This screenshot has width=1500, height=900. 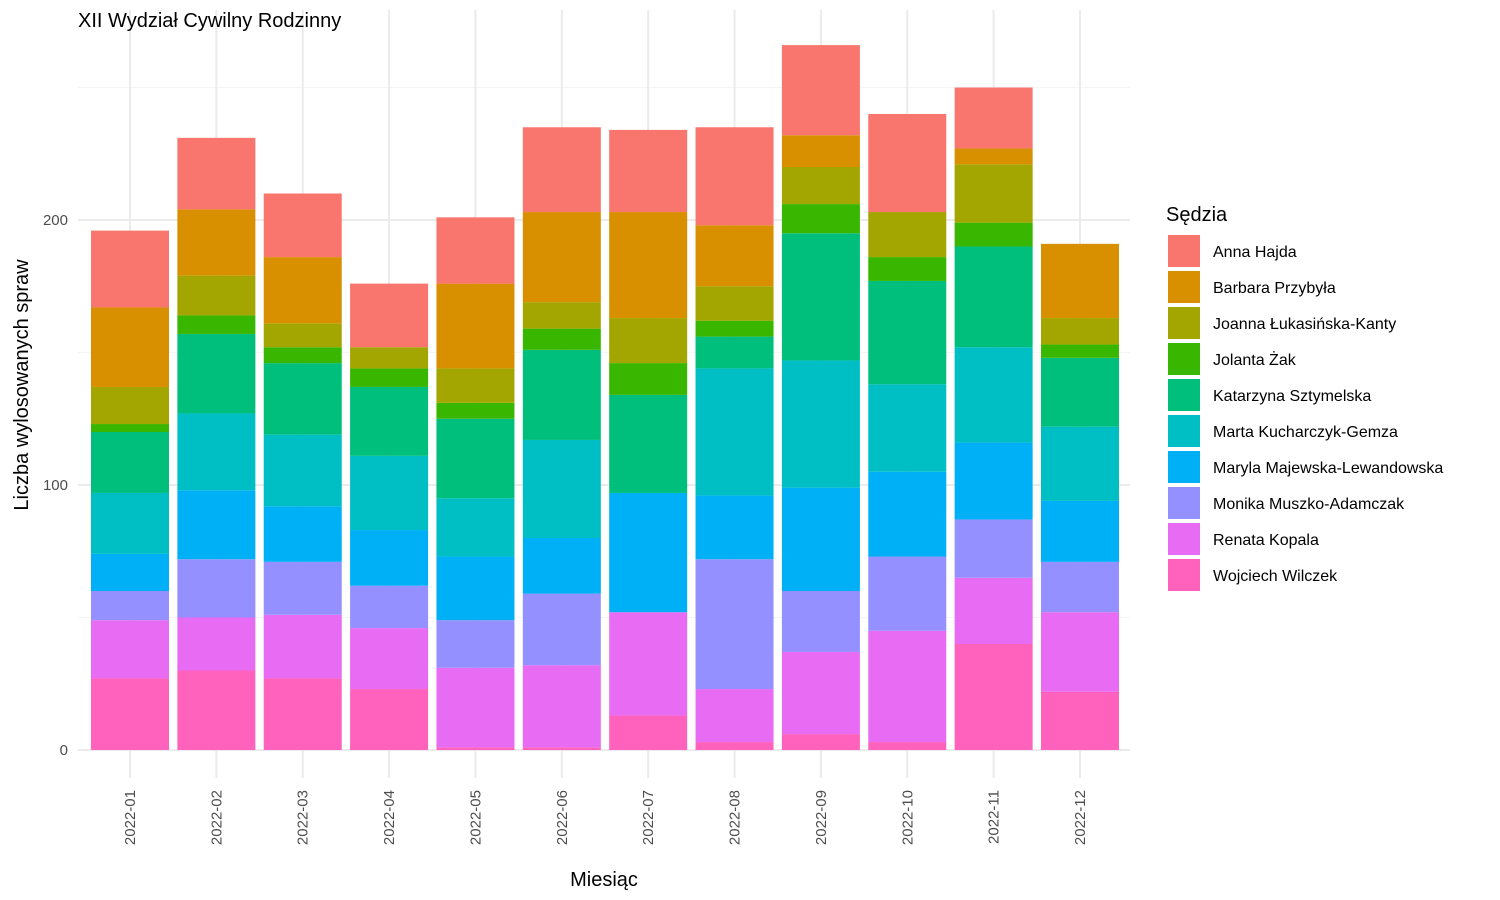 I want to click on y-axis: 0 100 200, so click(x=55, y=485).